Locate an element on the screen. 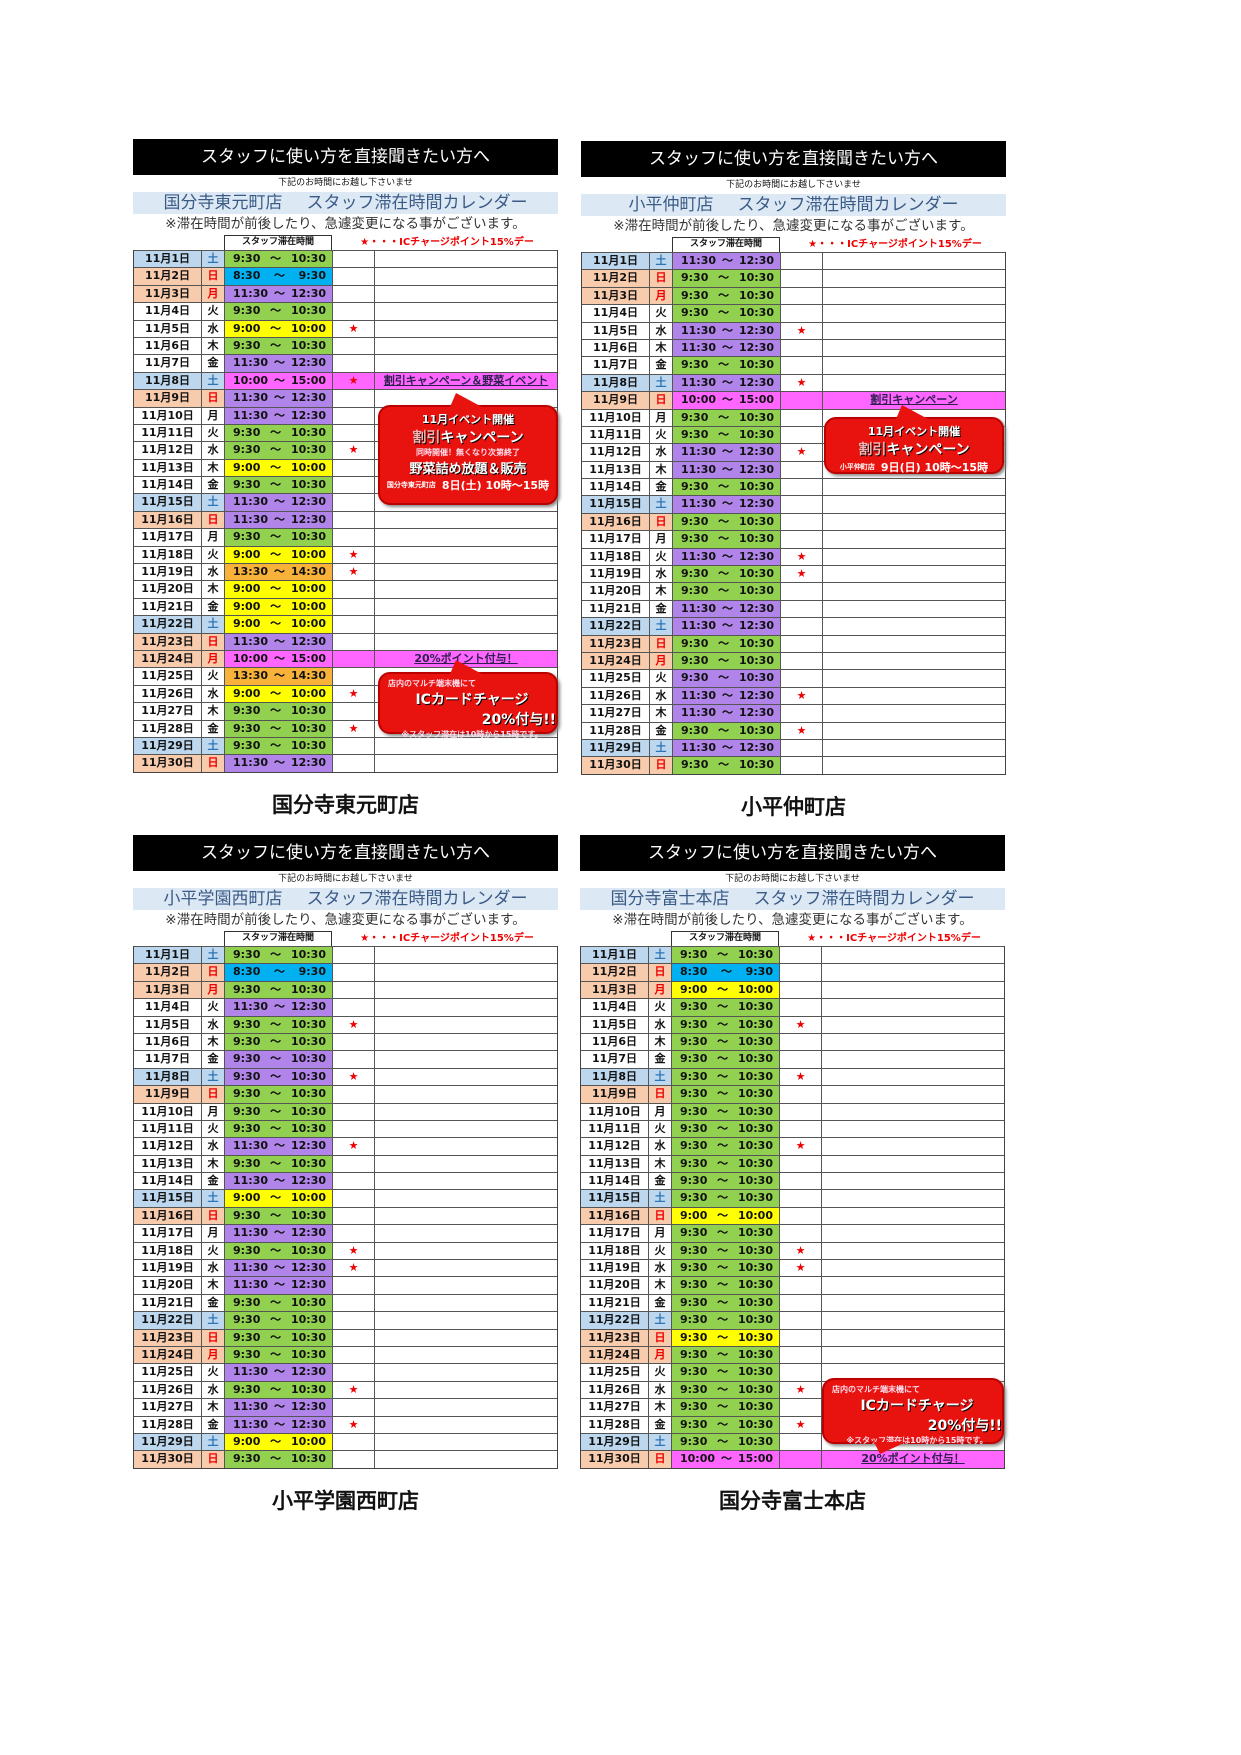 This screenshot has width=1241, height=1755. date-cell: 11月28日 is located at coordinates (615, 1424).